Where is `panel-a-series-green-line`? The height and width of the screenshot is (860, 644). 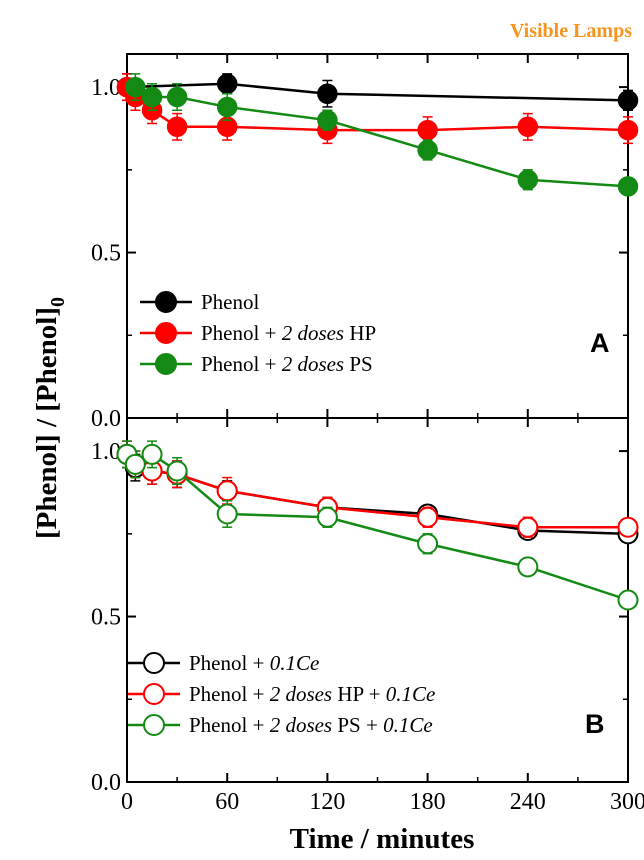 panel-a-series-green-line is located at coordinates (381, 137).